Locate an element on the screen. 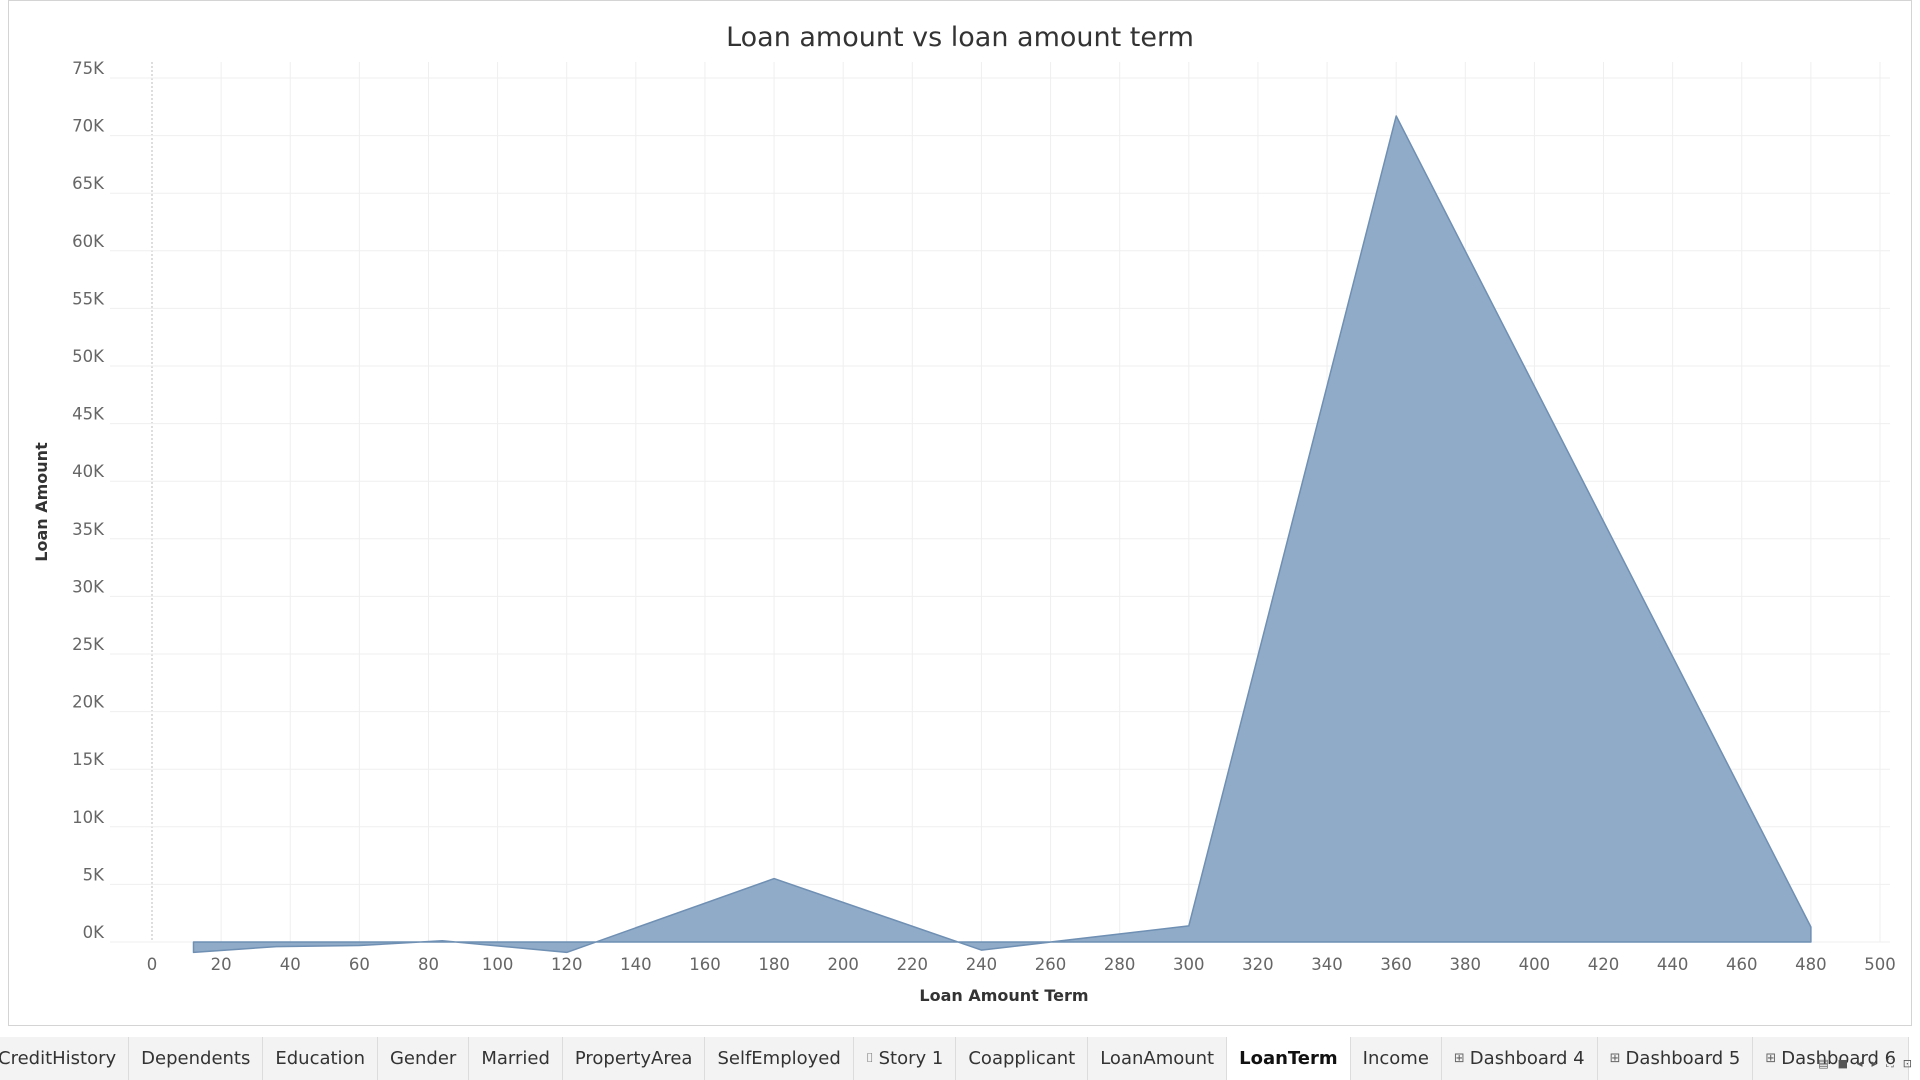 This screenshot has height=1080, width=1920. x-tick-label: 420 is located at coordinates (1604, 964).